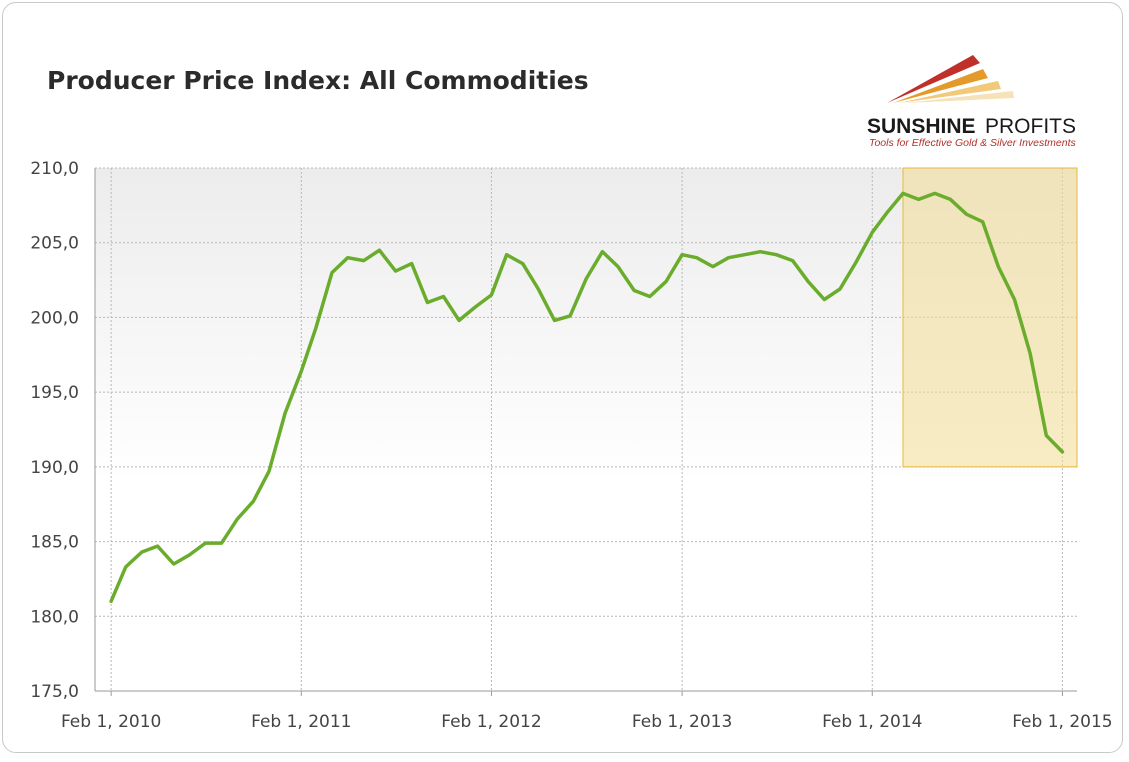 The width and height of the screenshot is (1129, 762). I want to click on highlight-region, so click(990, 317).